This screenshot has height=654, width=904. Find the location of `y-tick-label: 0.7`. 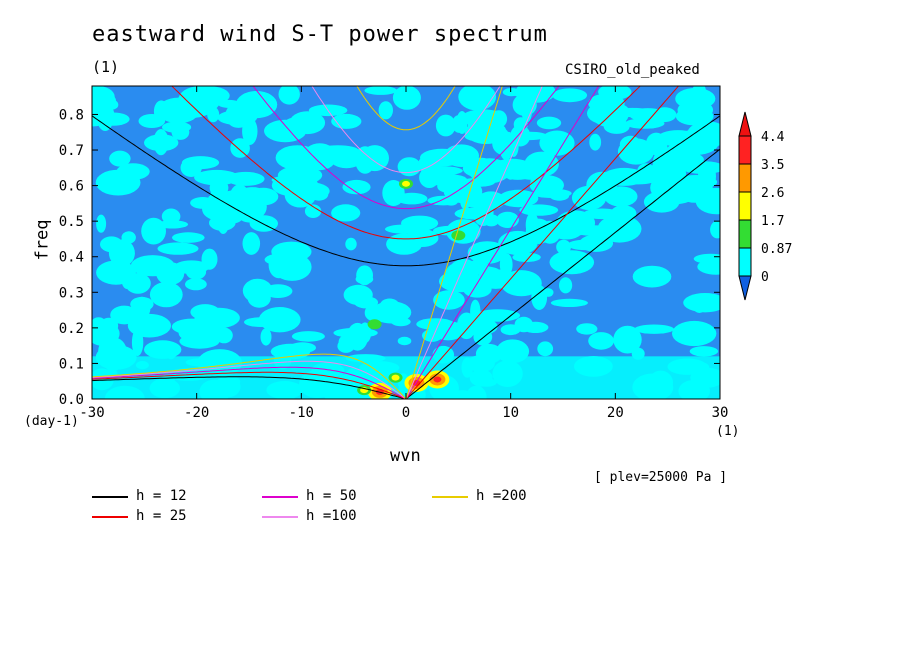

y-tick-label: 0.7 is located at coordinates (71, 151).